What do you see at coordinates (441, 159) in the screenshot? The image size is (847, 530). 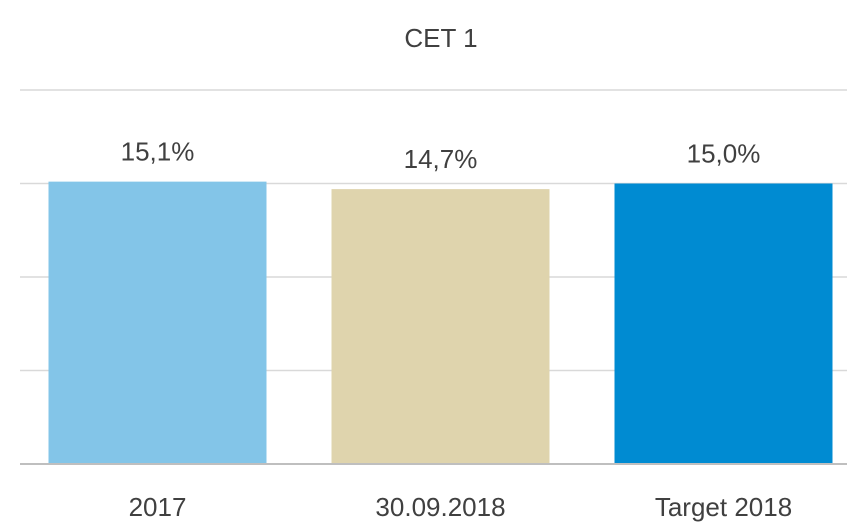 I see `value-label: 14,7%` at bounding box center [441, 159].